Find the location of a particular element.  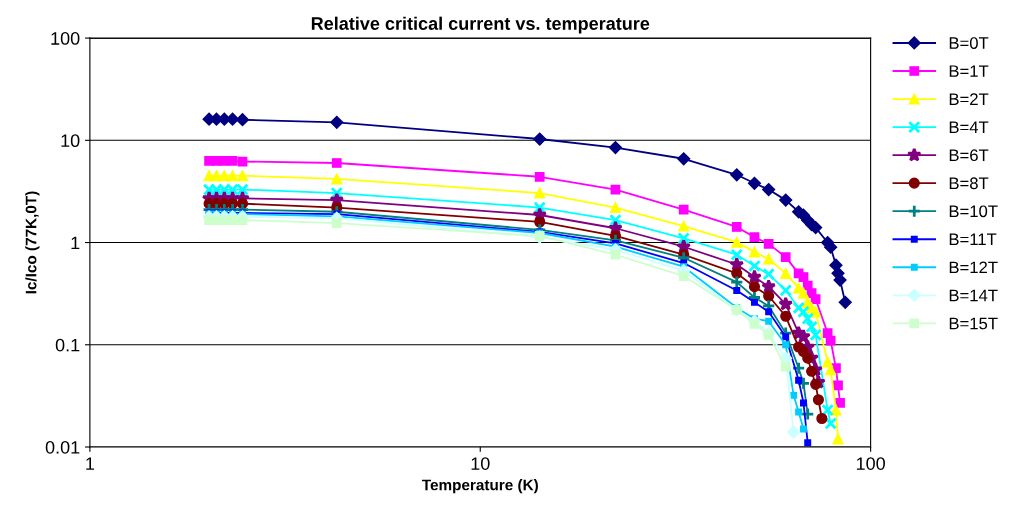

y-tick-label: 1 is located at coordinates (75, 243).